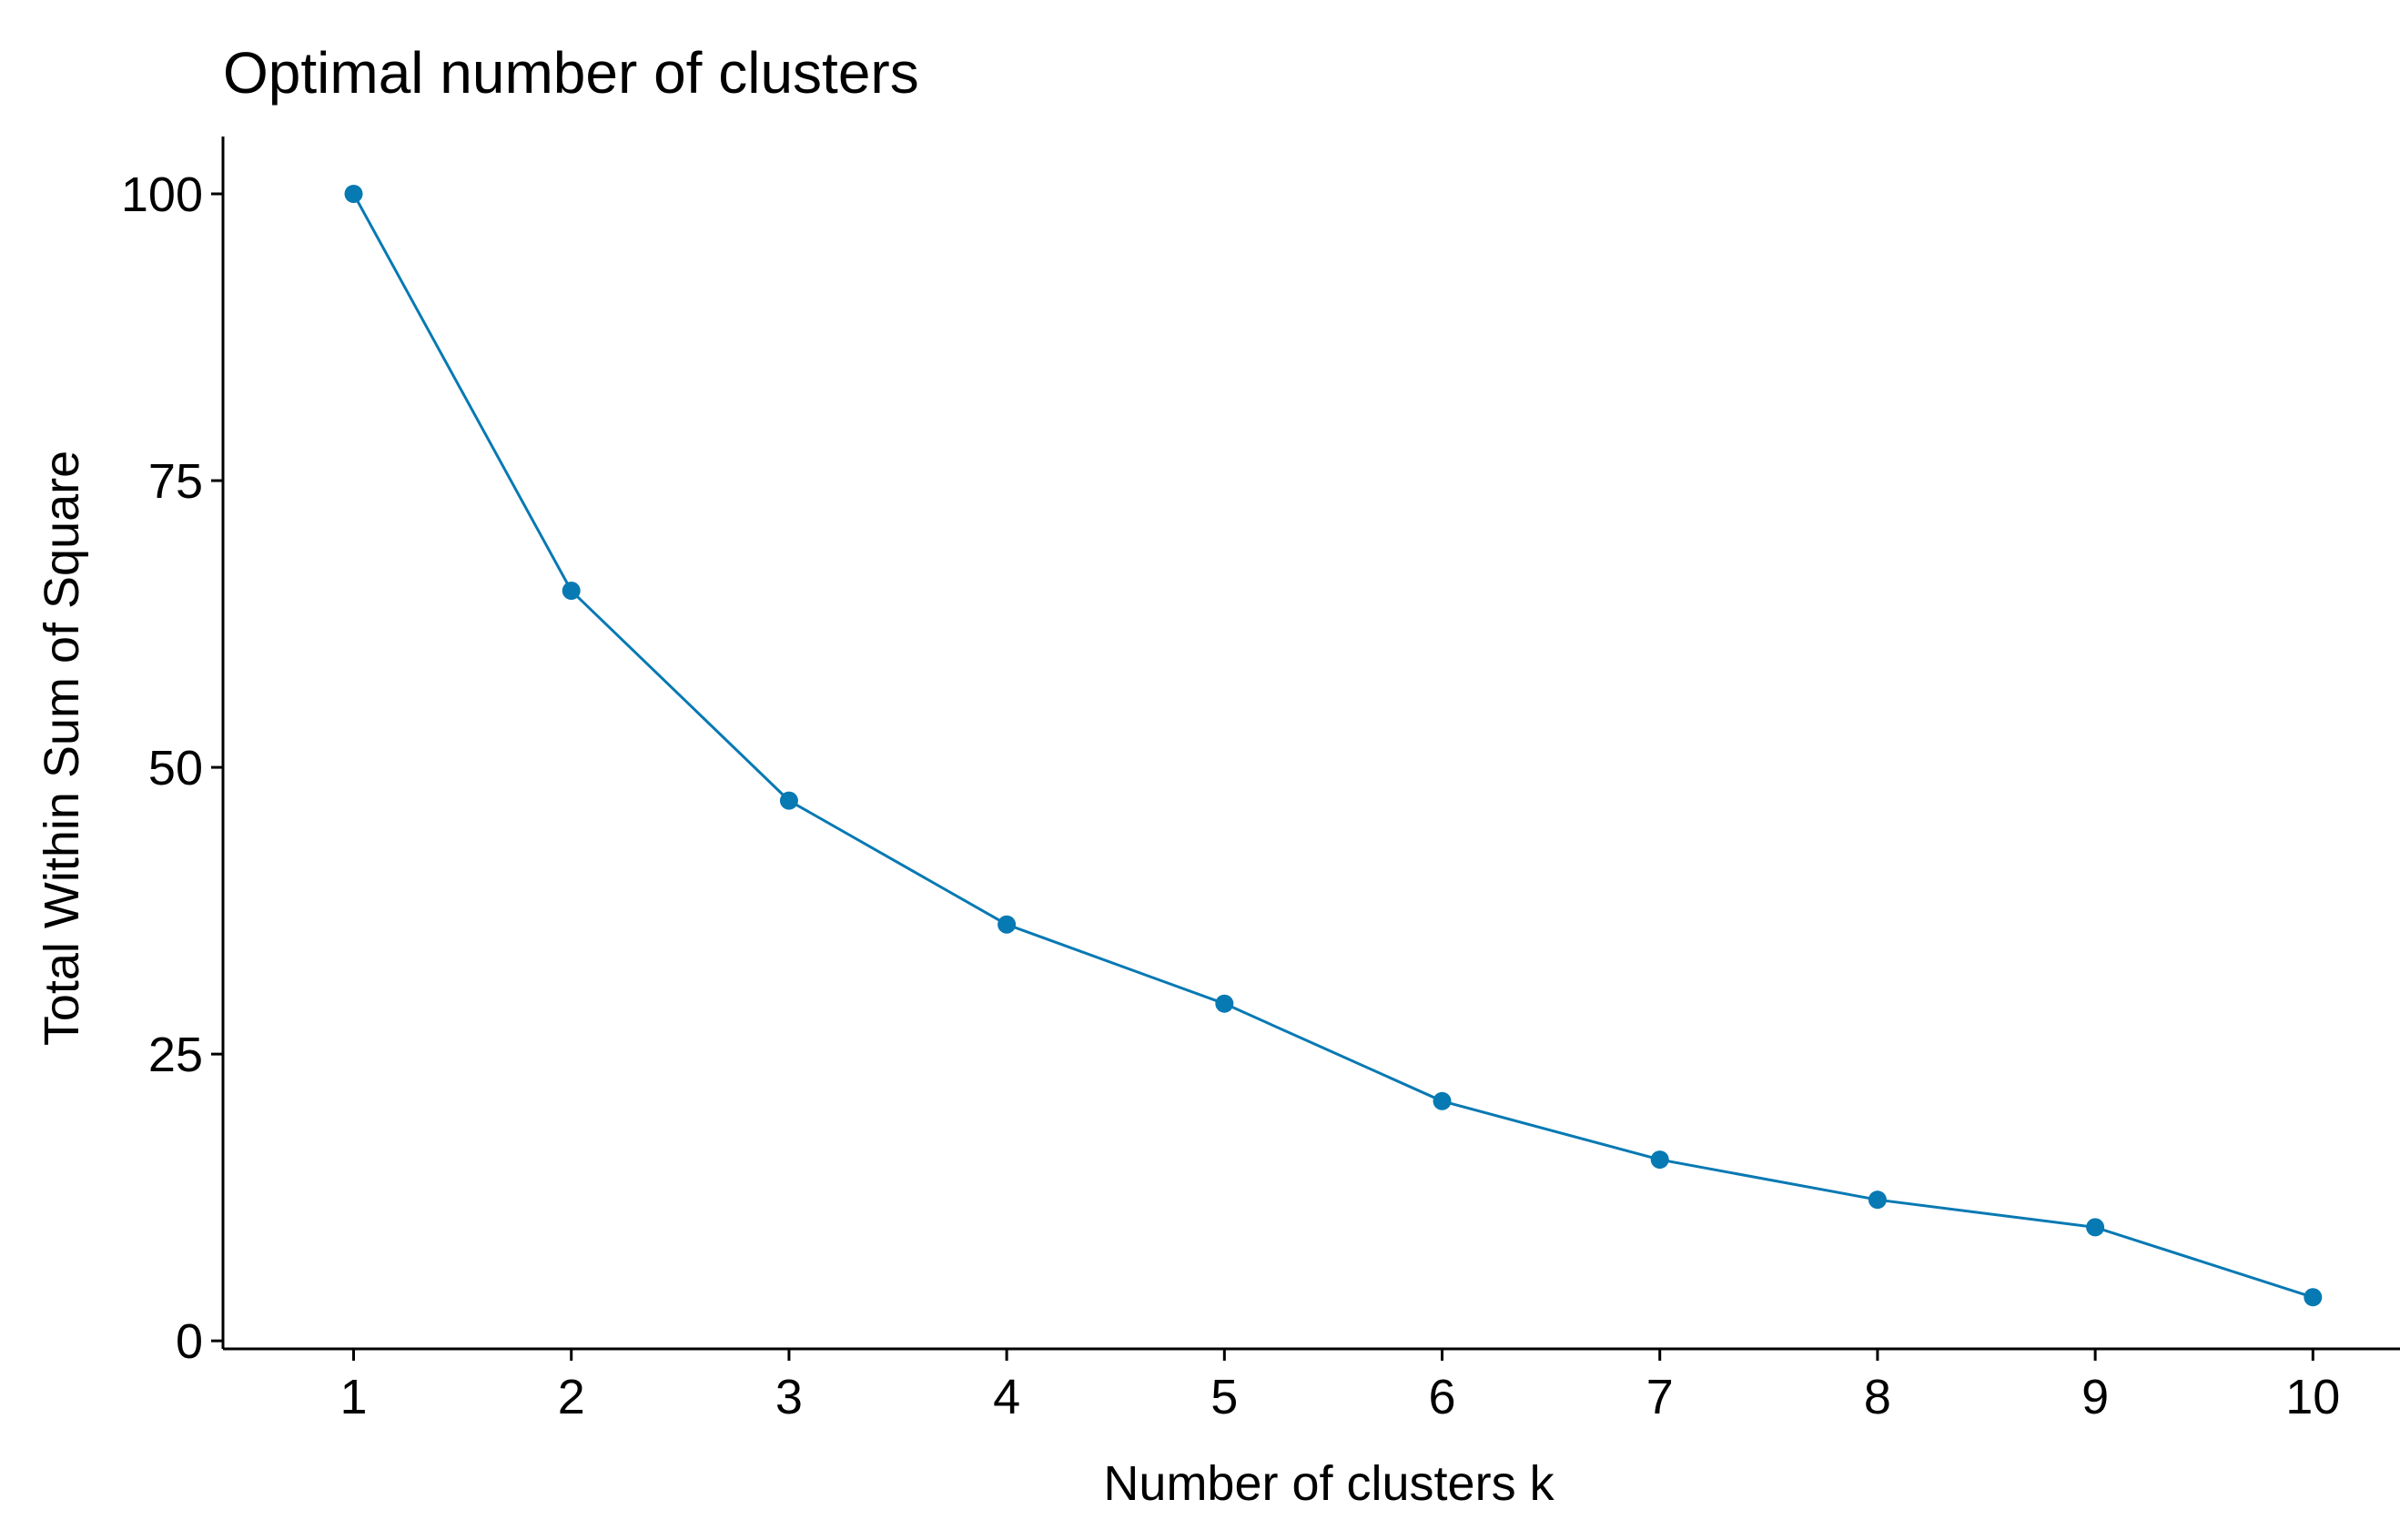 This screenshot has width=2400, height=1540. What do you see at coordinates (2312, 1397) in the screenshot?
I see `x-tick-label: 10` at bounding box center [2312, 1397].